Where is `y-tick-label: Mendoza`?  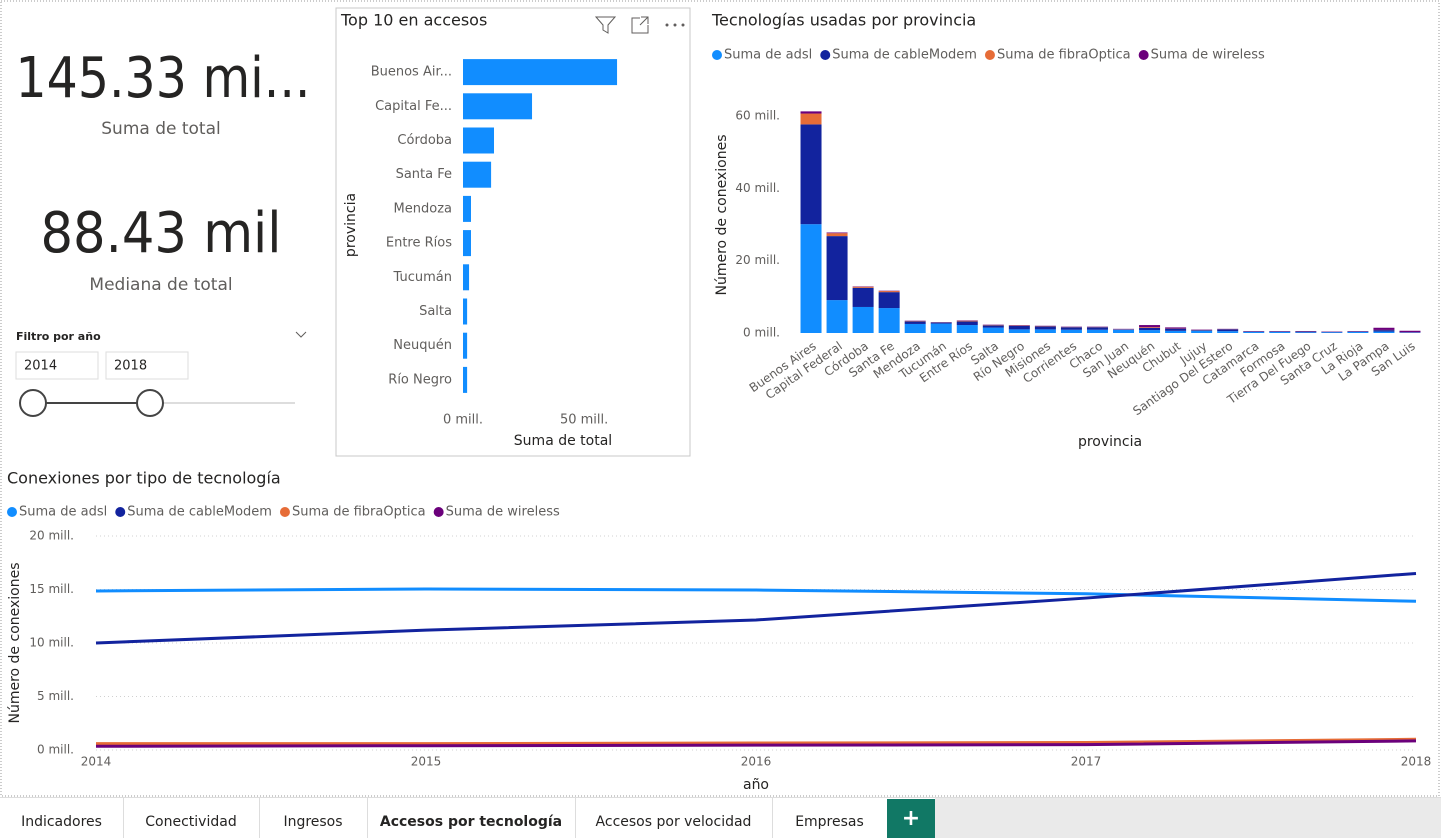 y-tick-label: Mendoza is located at coordinates (423, 208).